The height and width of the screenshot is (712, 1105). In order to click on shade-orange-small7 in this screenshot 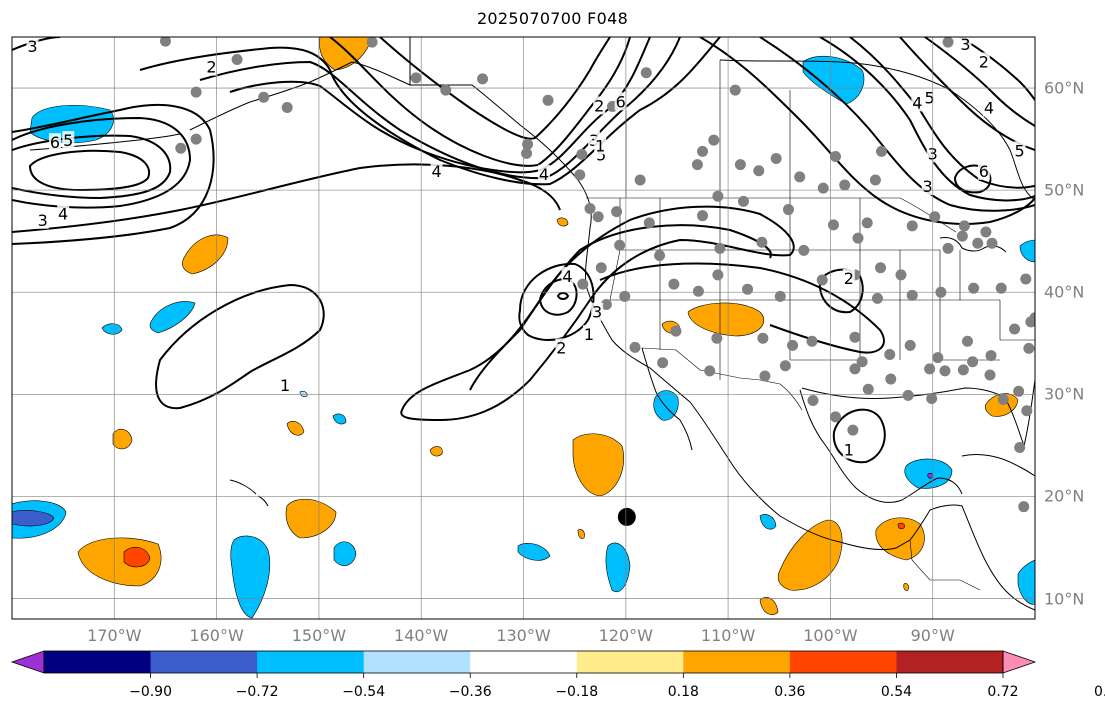, I will do `click(562, 222)`.